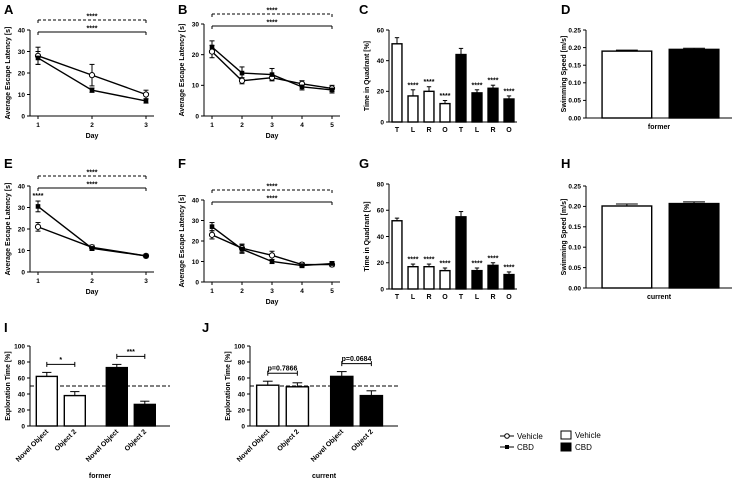 The image size is (756, 500). I want to click on panel-f-x-tick-label: 3, so click(272, 291).